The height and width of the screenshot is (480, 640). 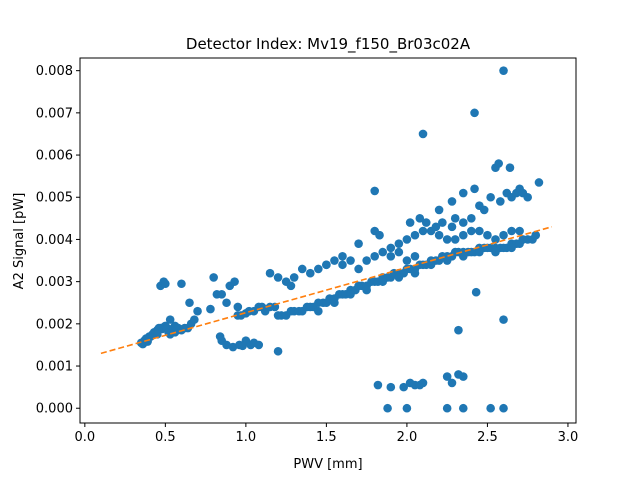 I want to click on y-tick-label: 0.000, so click(x=54, y=409).